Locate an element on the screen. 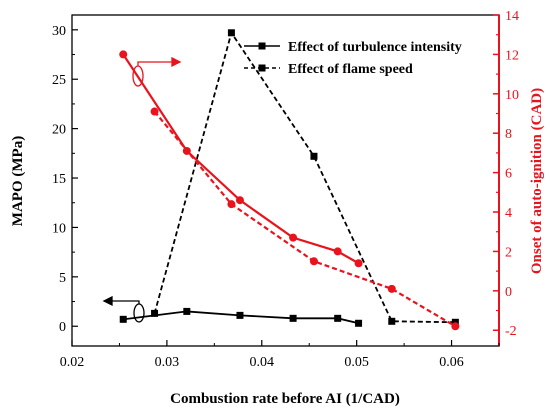  left-y-tick-label: 15 is located at coordinates (59, 179).